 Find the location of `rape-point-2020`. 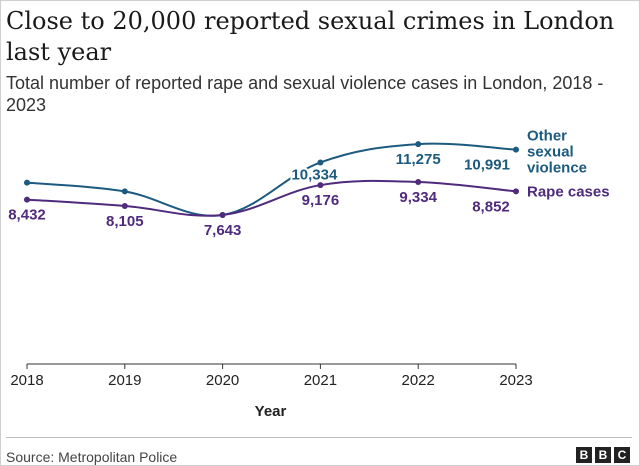

rape-point-2020 is located at coordinates (222, 214).